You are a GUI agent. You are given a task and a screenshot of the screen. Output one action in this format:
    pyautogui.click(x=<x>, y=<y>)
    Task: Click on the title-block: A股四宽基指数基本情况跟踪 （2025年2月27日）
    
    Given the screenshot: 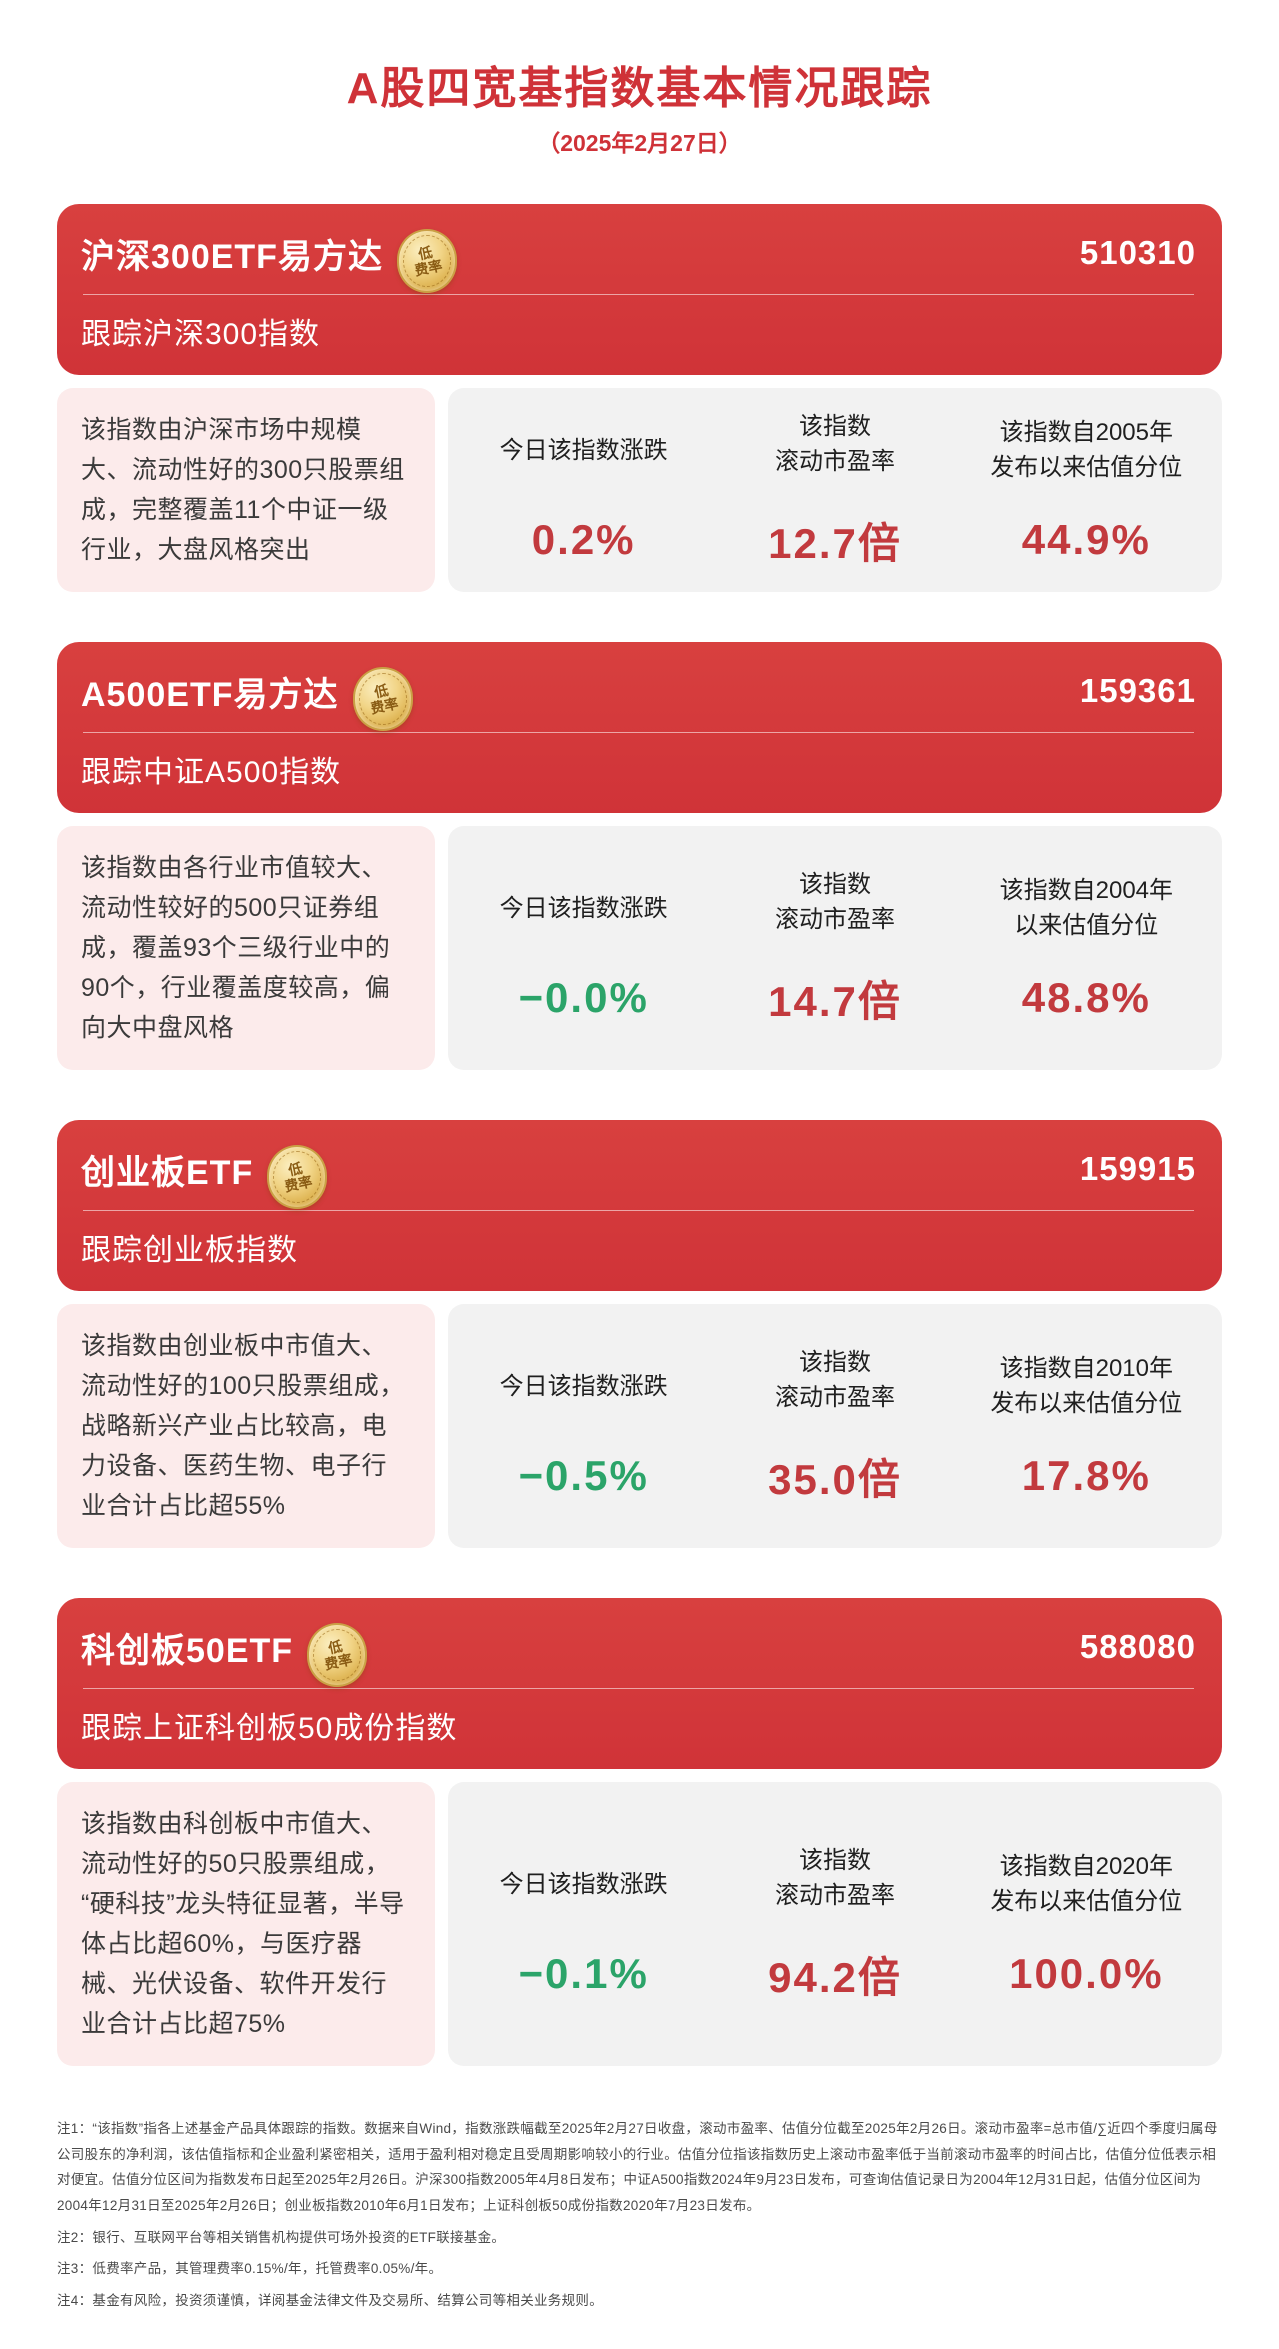 What is the action you would take?
    pyautogui.click(x=639, y=105)
    